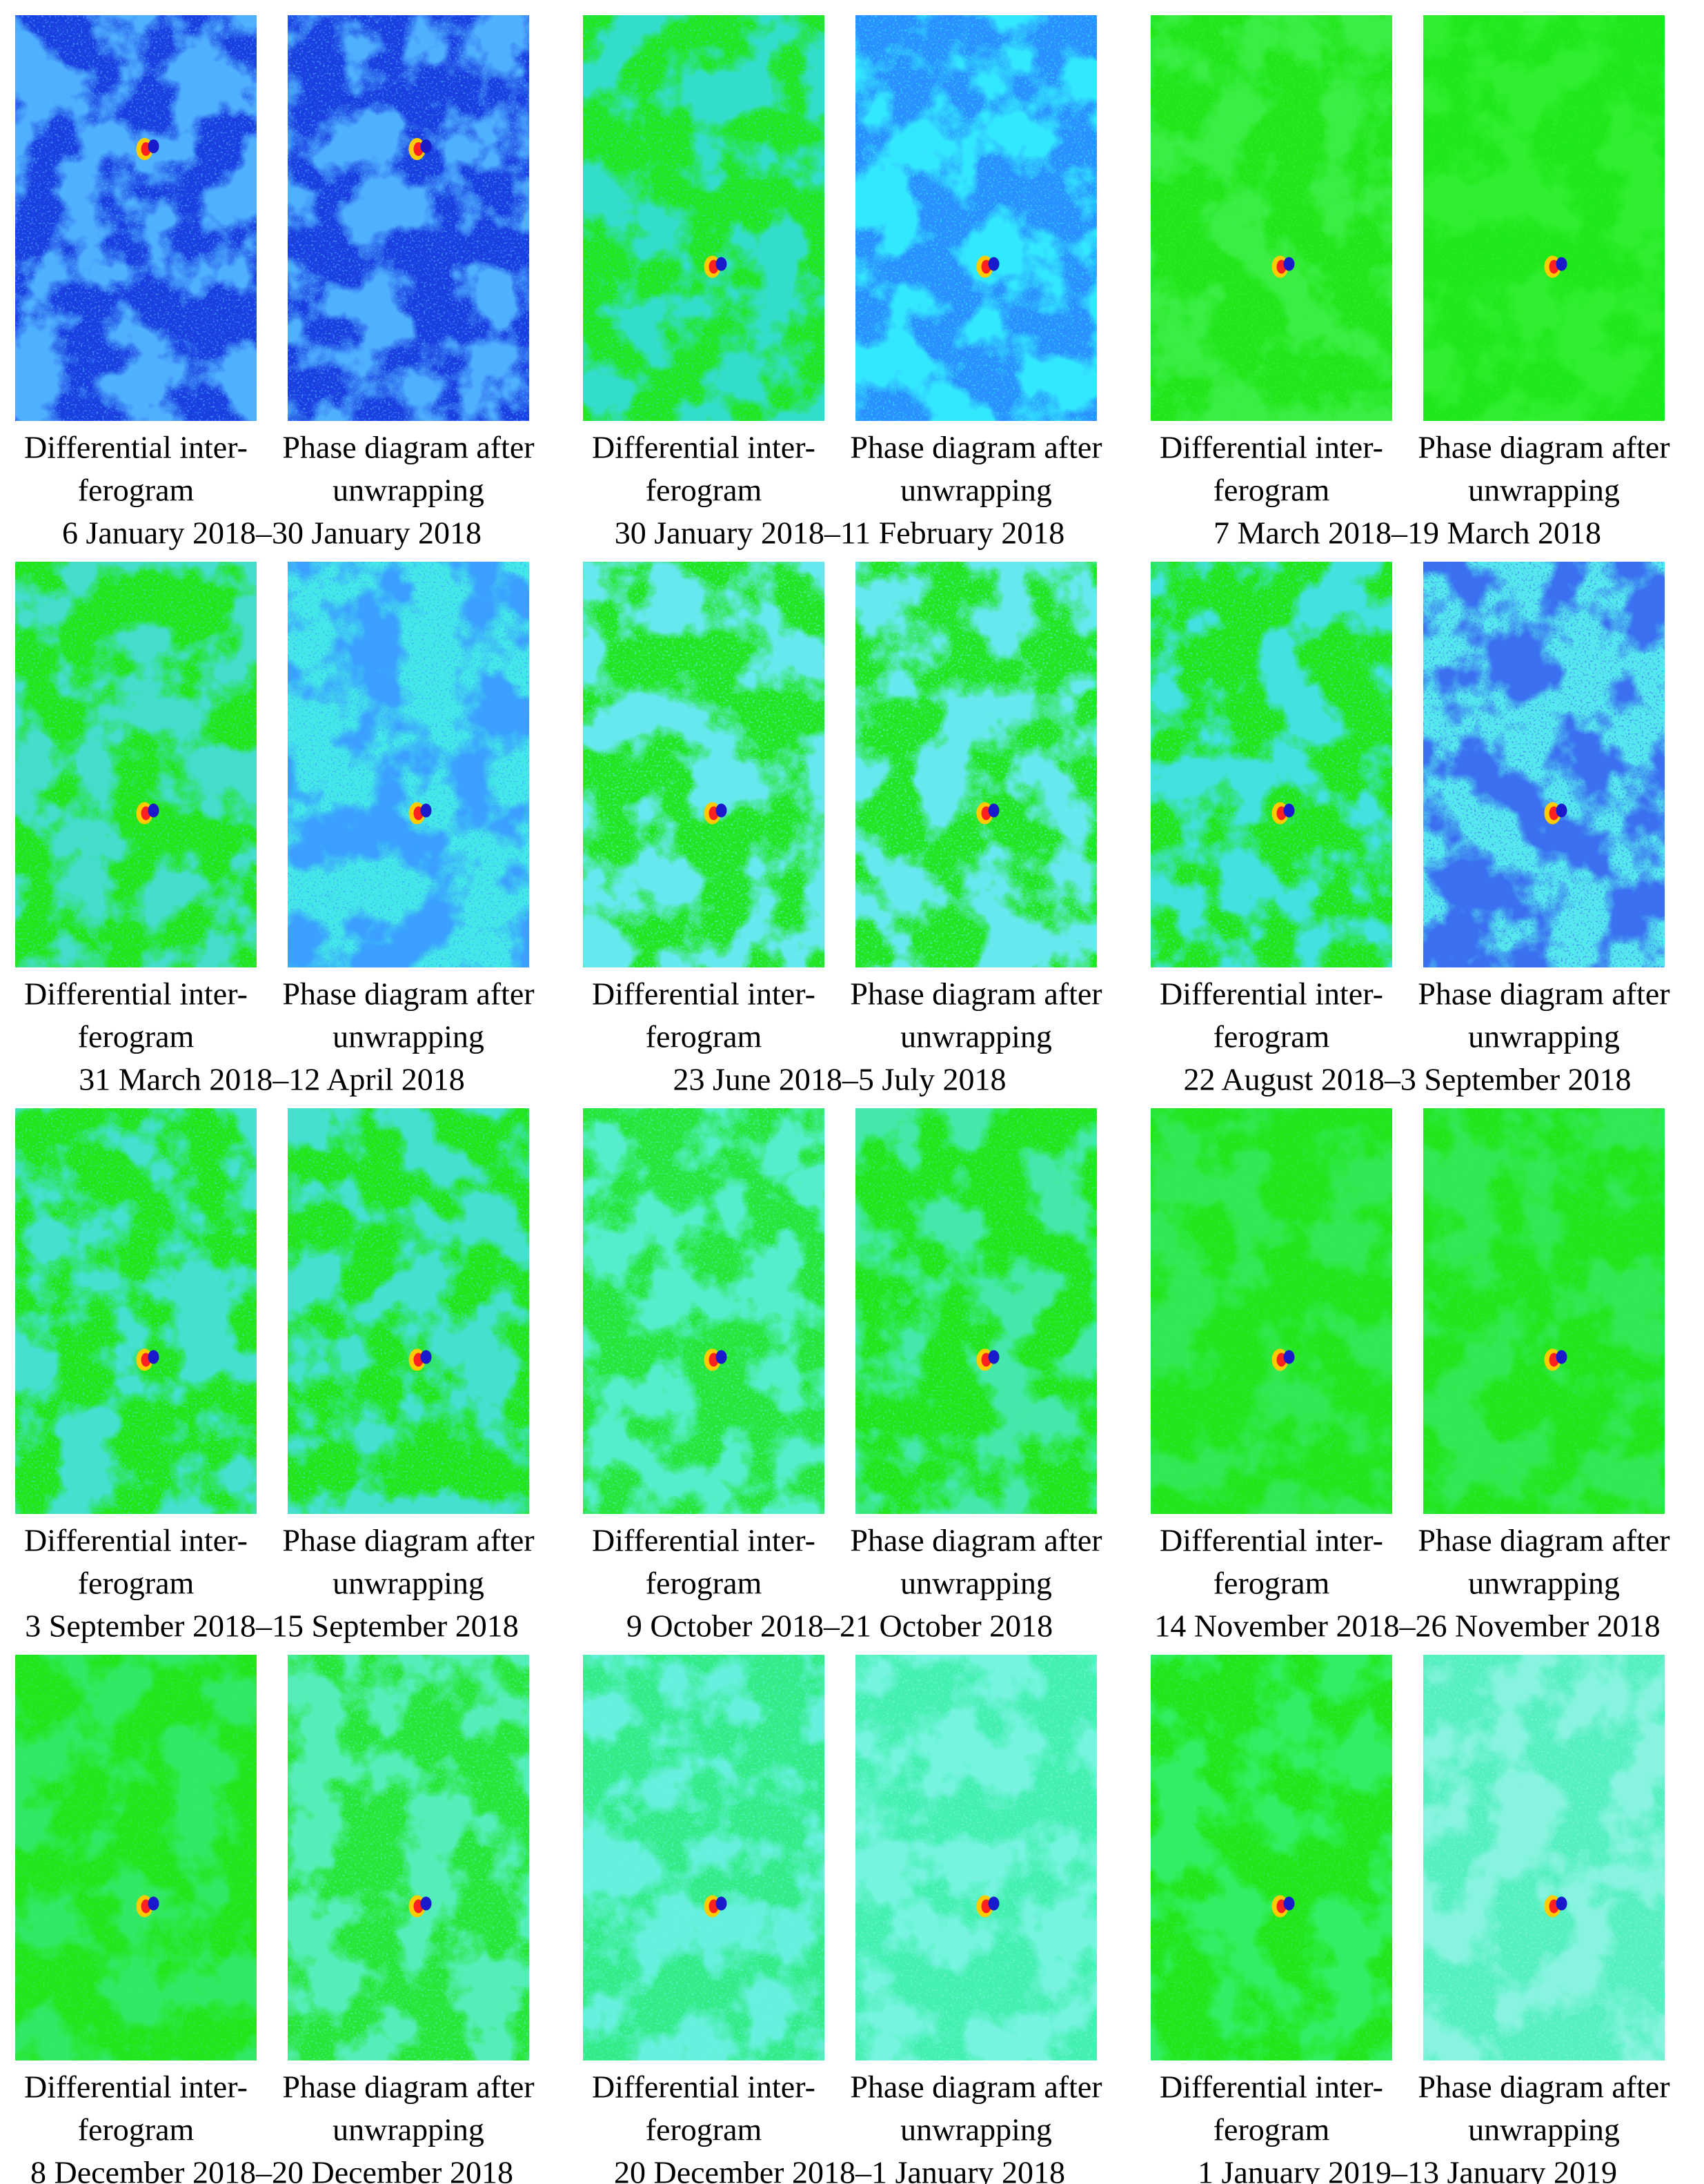 The width and height of the screenshot is (1704, 2184). I want to click on date-range: 6 January 2018–30 January 2018, so click(272, 533).